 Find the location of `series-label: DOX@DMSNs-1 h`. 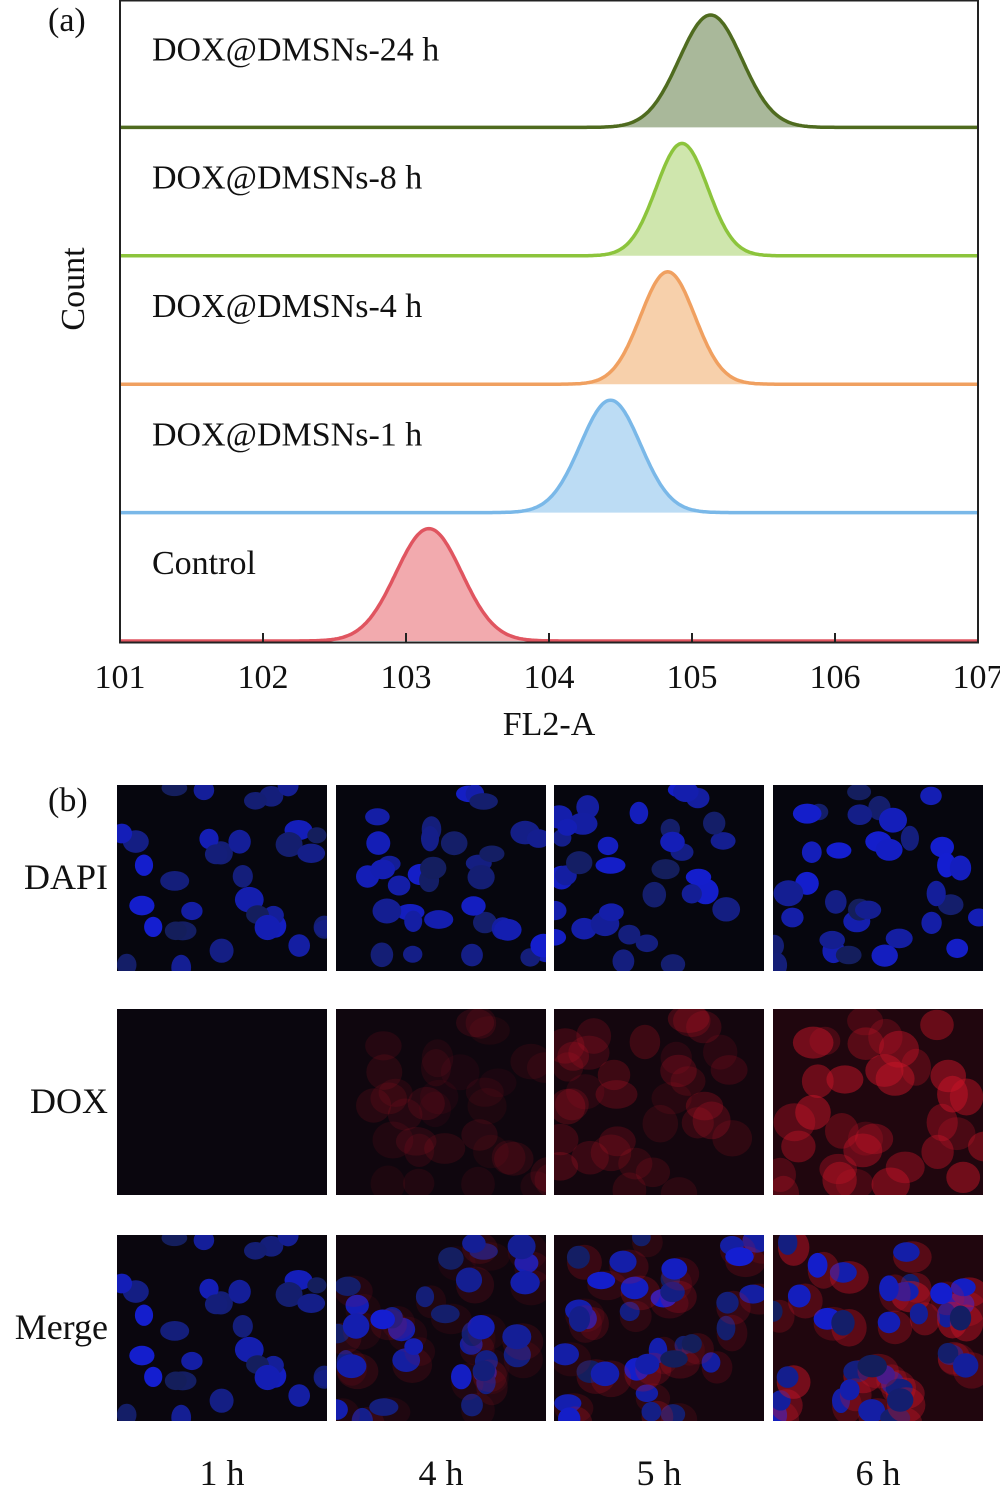

series-label: DOX@DMSNs-1 h is located at coordinates (287, 435).